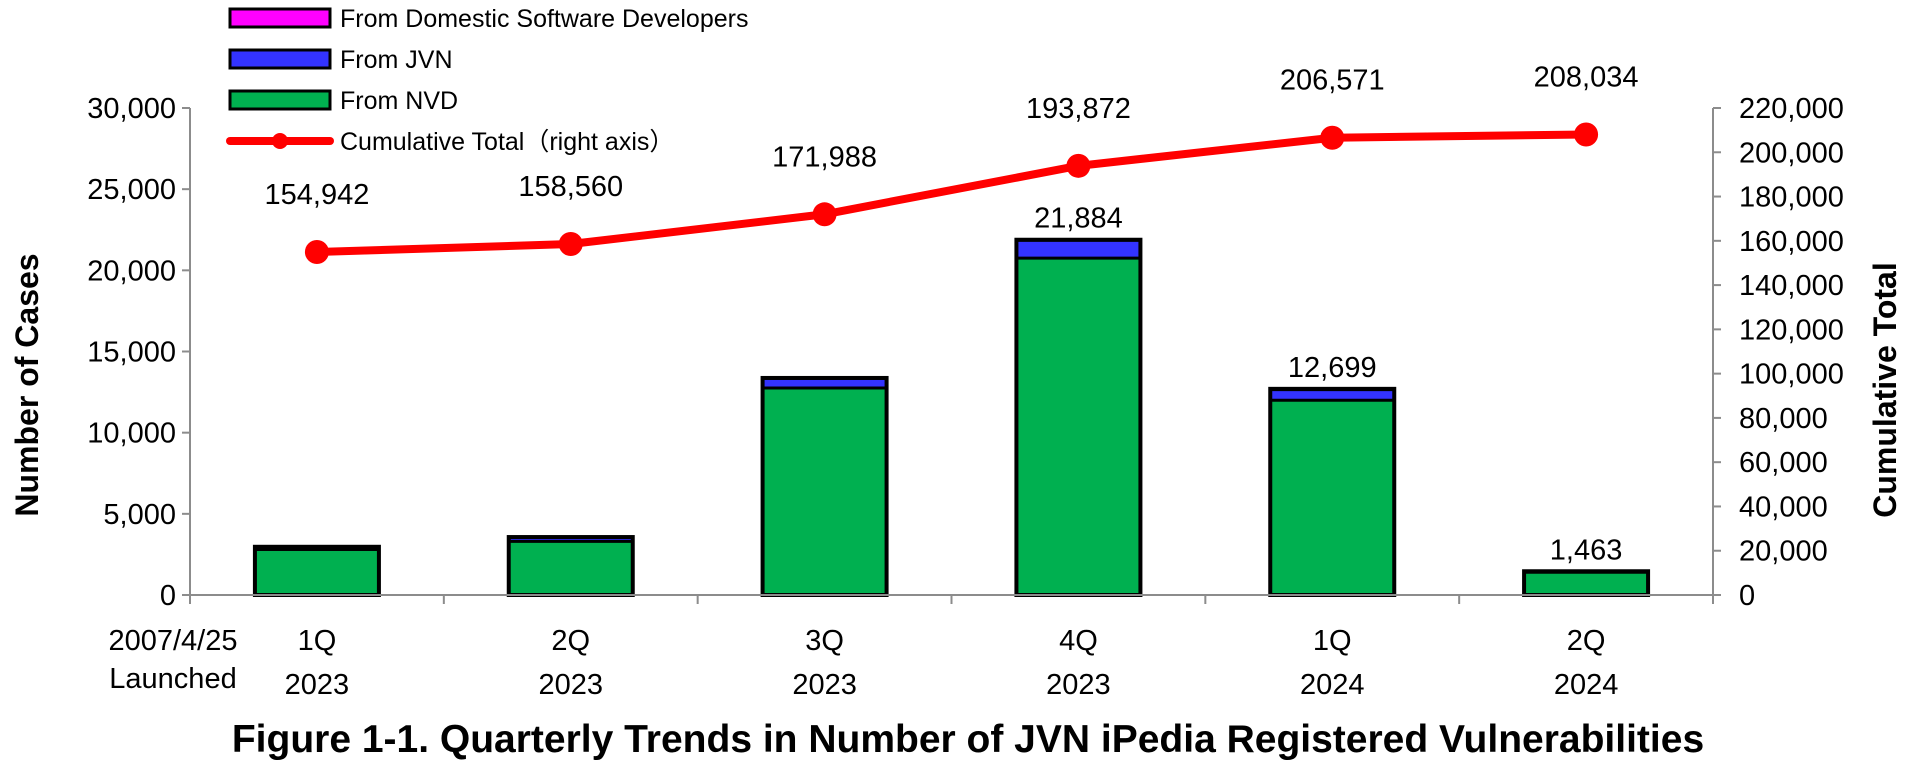 Image resolution: width=1909 pixels, height=764 pixels. What do you see at coordinates (1791, 242) in the screenshot?
I see `y2-tick-label: 160,000` at bounding box center [1791, 242].